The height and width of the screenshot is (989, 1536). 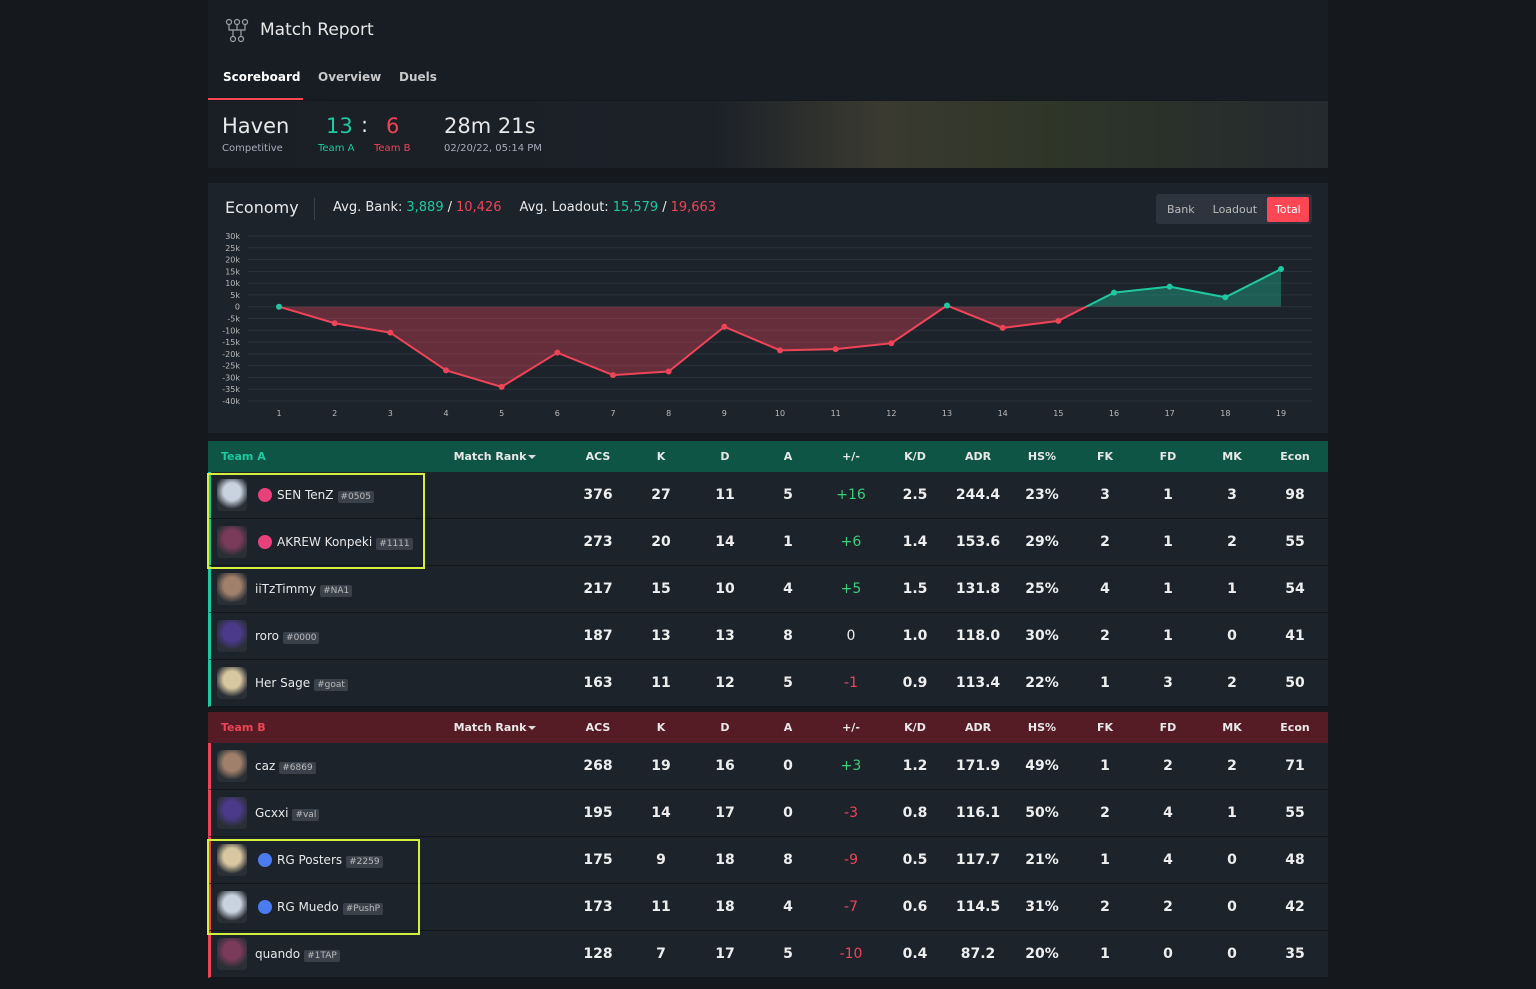 I want to click on x-tick-label: 17, so click(x=1170, y=413).